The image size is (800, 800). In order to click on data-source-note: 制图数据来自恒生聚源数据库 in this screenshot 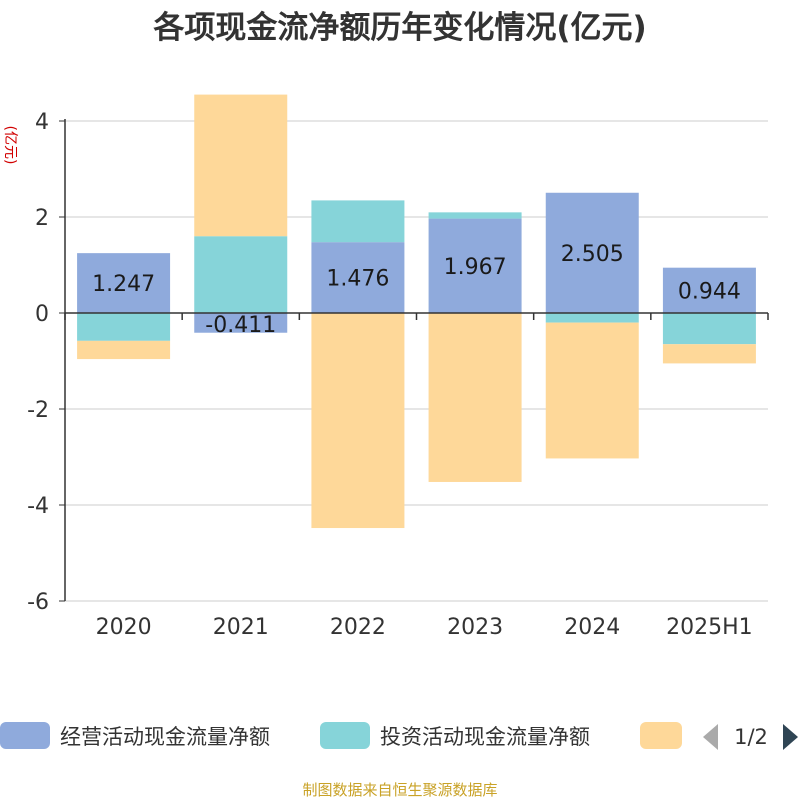, I will do `click(399, 790)`.